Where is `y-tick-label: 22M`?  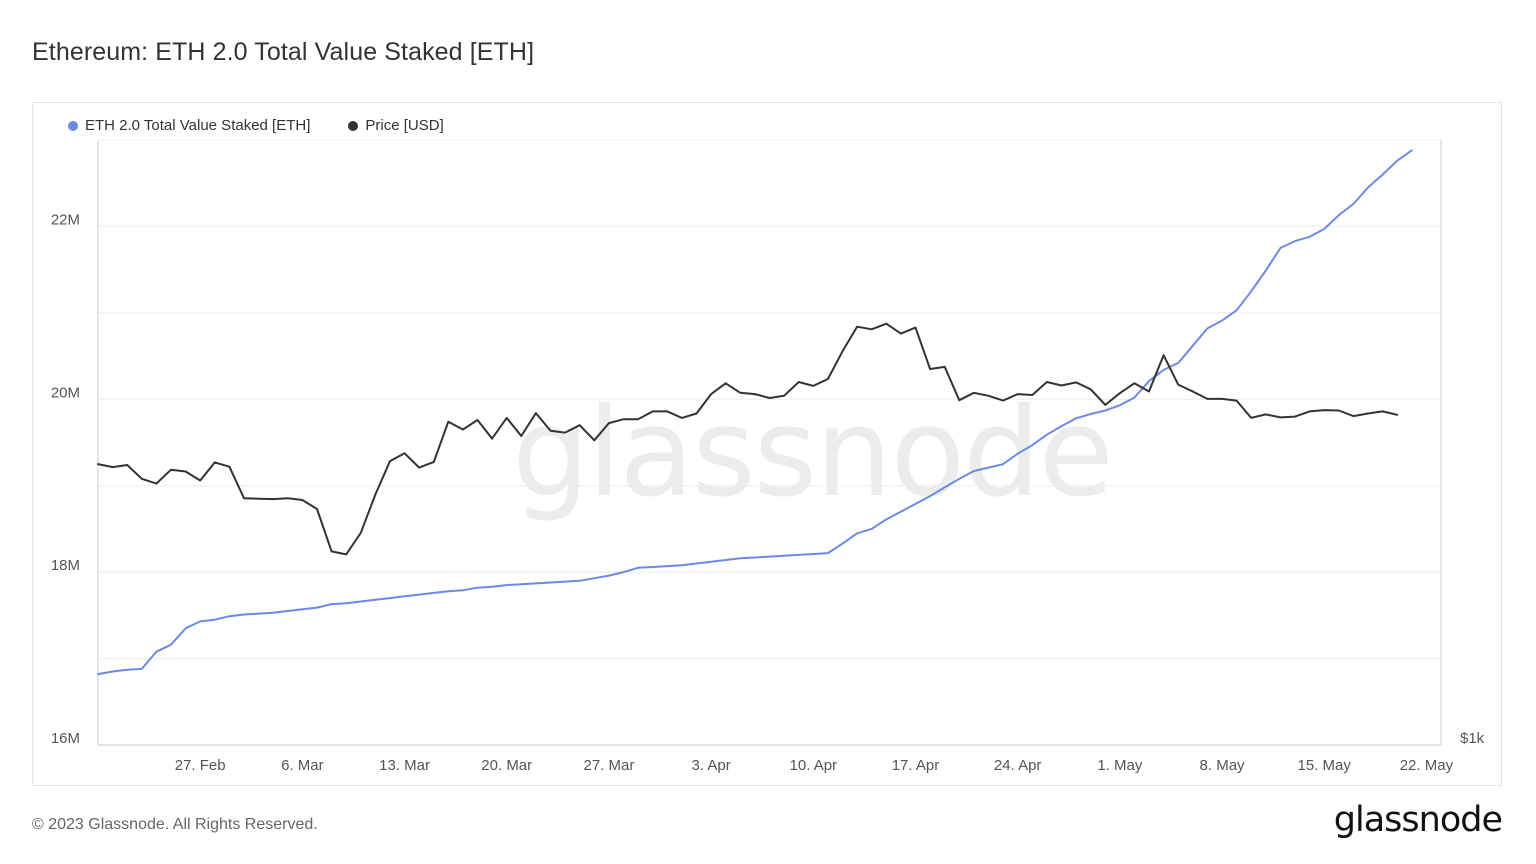 y-tick-label: 22M is located at coordinates (65, 219).